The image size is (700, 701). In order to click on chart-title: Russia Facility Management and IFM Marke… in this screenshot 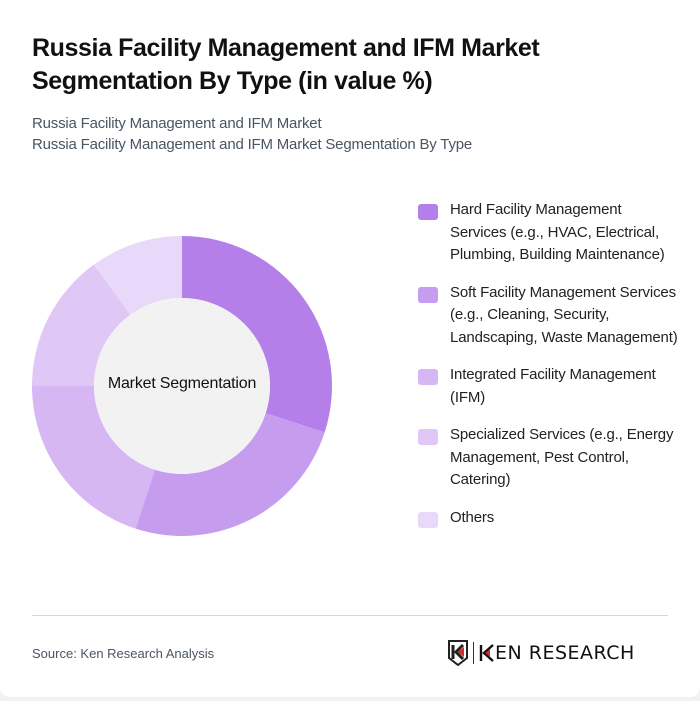, I will do `click(286, 64)`.